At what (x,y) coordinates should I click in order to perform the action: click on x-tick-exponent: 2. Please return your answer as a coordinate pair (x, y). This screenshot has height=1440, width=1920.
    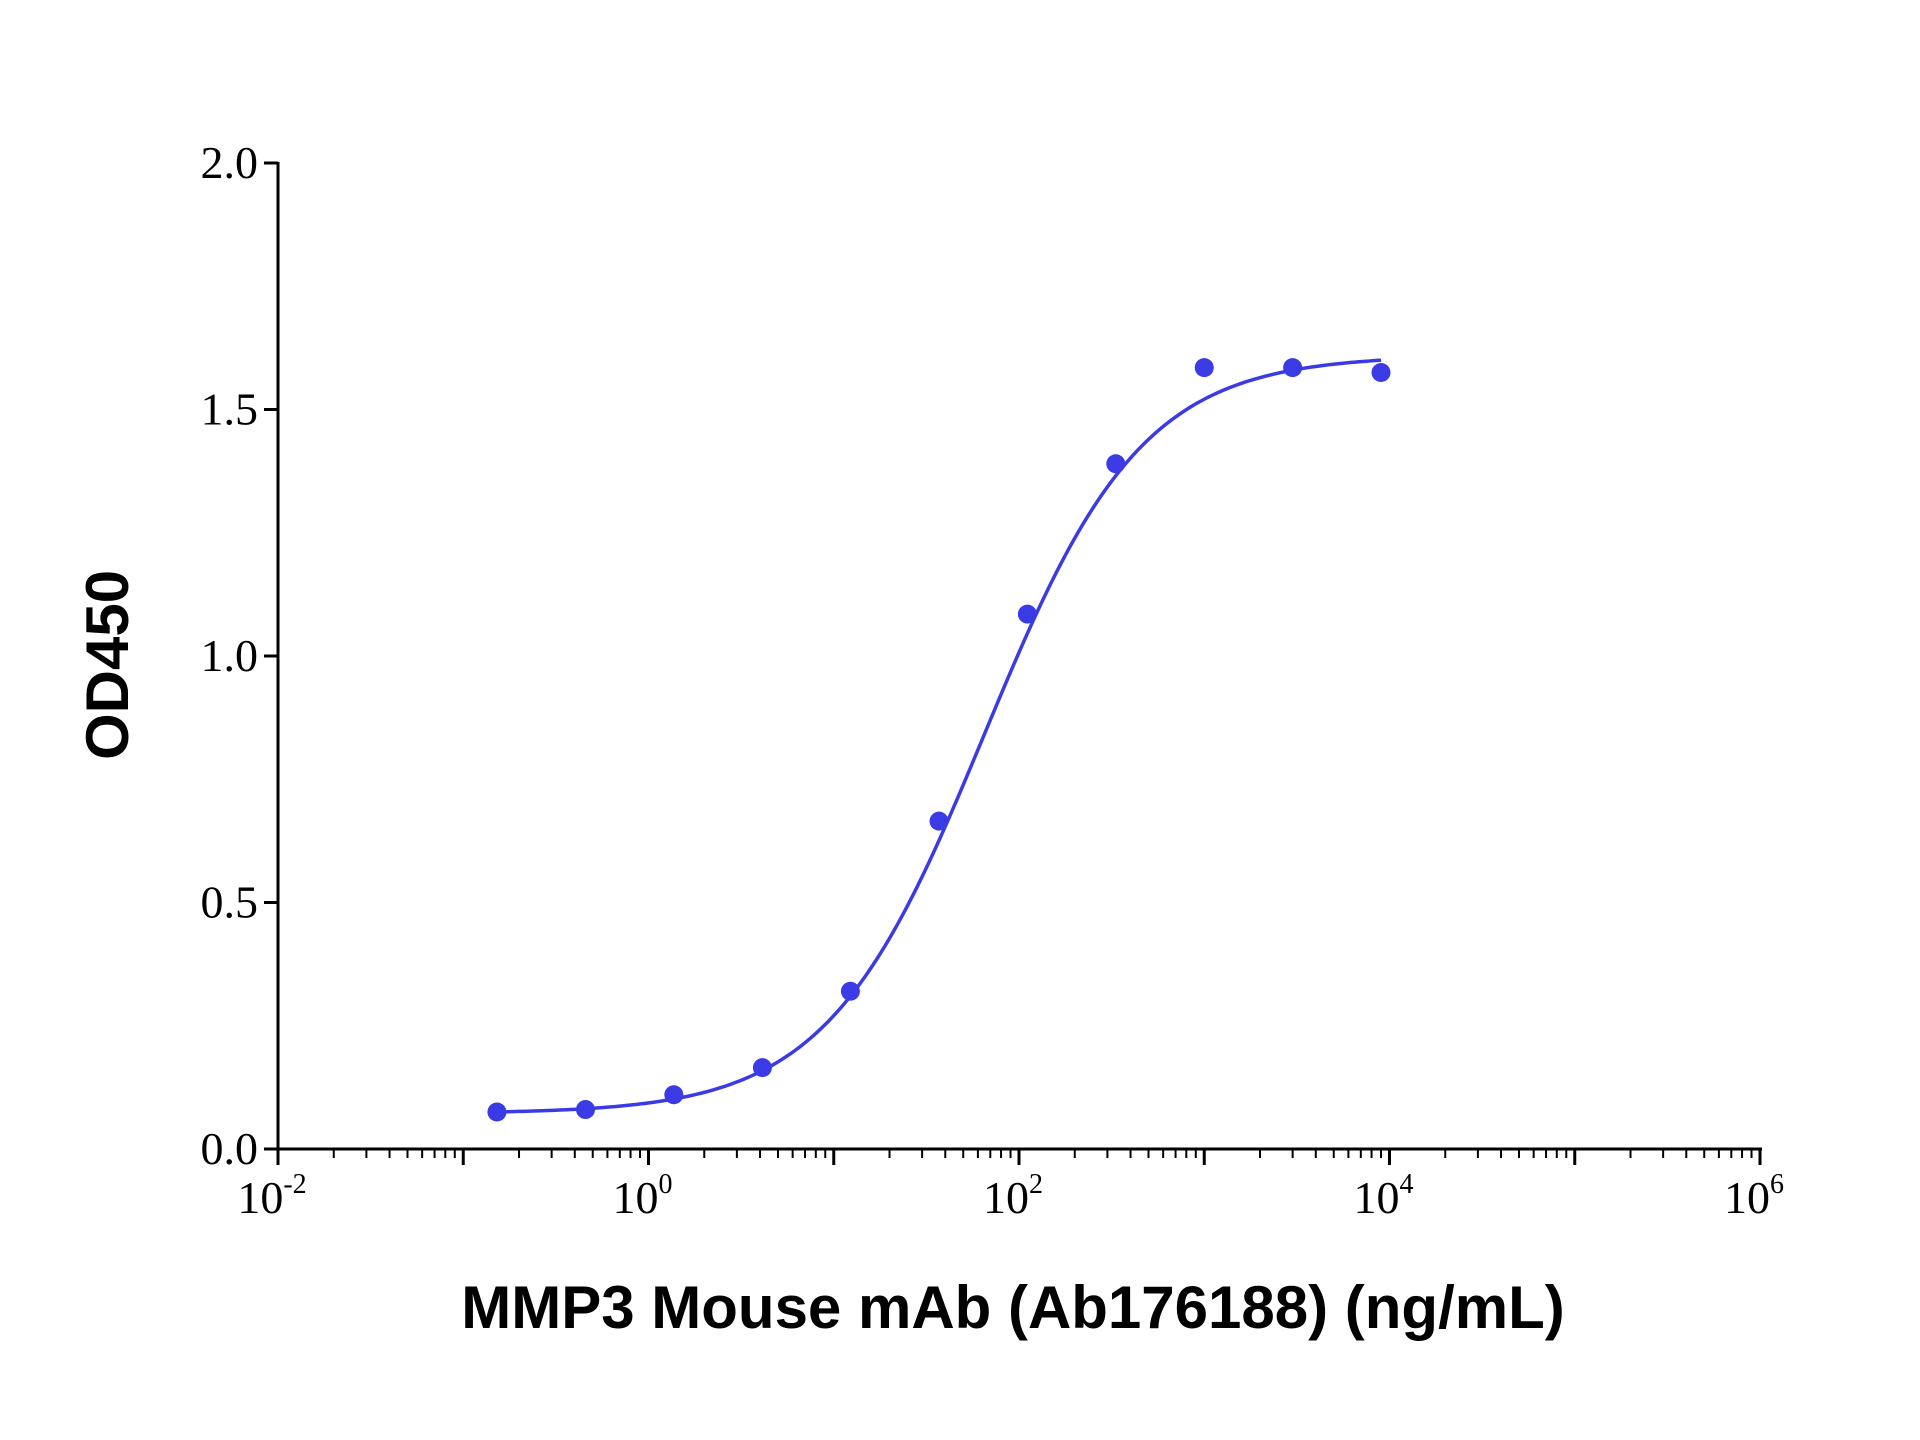
    Looking at the image, I should click on (1036, 1184).